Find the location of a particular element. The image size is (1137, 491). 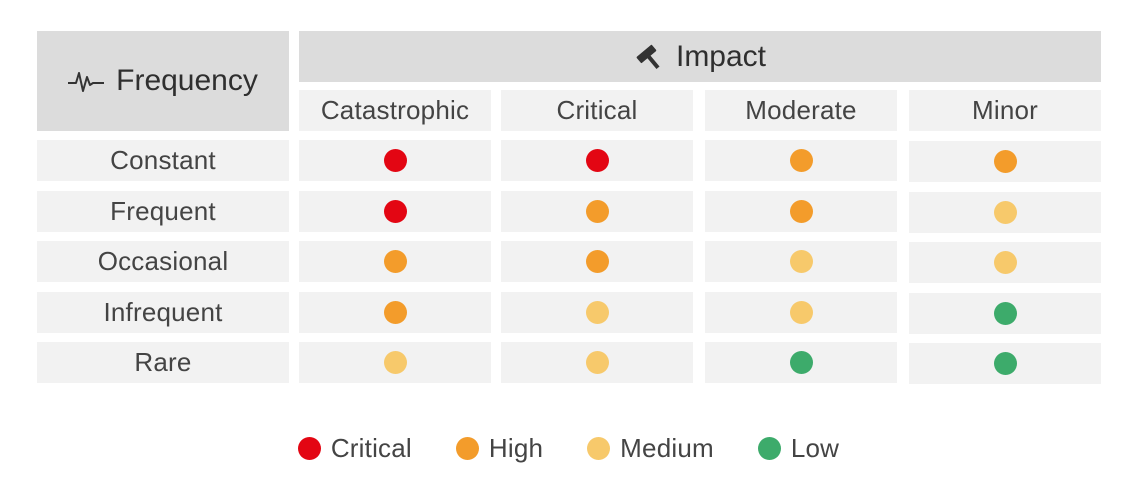

legend-item-high: High is located at coordinates (499, 448).